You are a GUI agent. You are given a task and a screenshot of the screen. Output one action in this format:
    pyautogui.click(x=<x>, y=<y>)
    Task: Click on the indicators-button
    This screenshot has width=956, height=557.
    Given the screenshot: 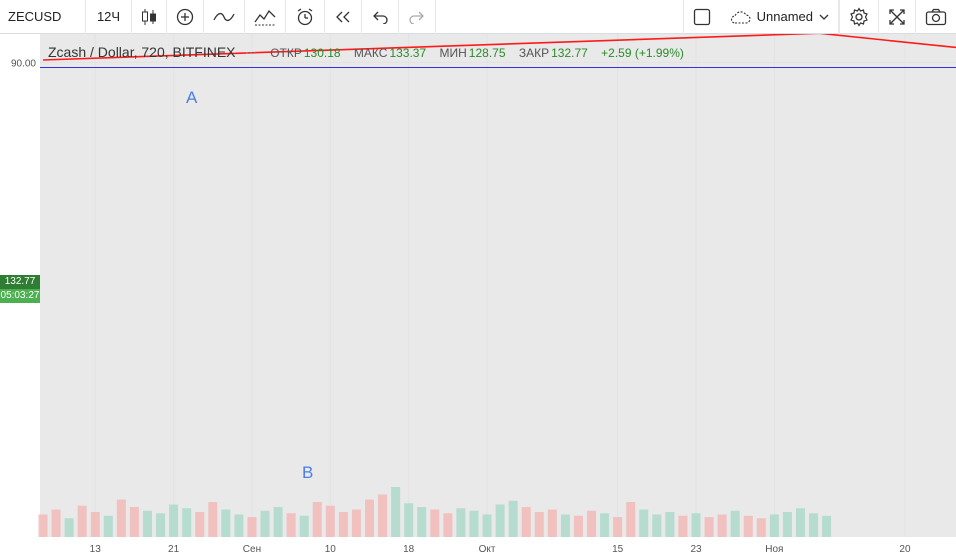 What is the action you would take?
    pyautogui.click(x=265, y=17)
    